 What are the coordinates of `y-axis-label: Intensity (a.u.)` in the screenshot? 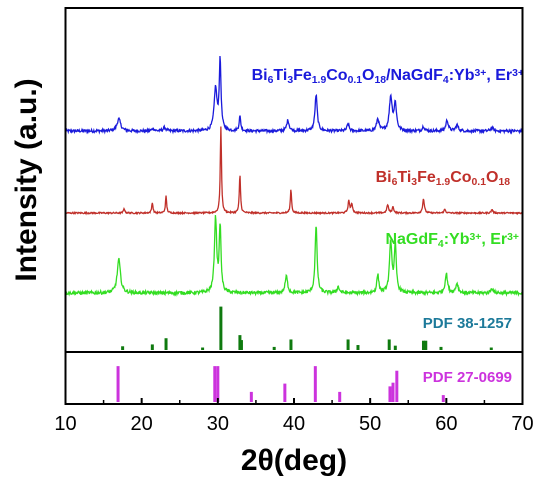 It's located at (26, 179).